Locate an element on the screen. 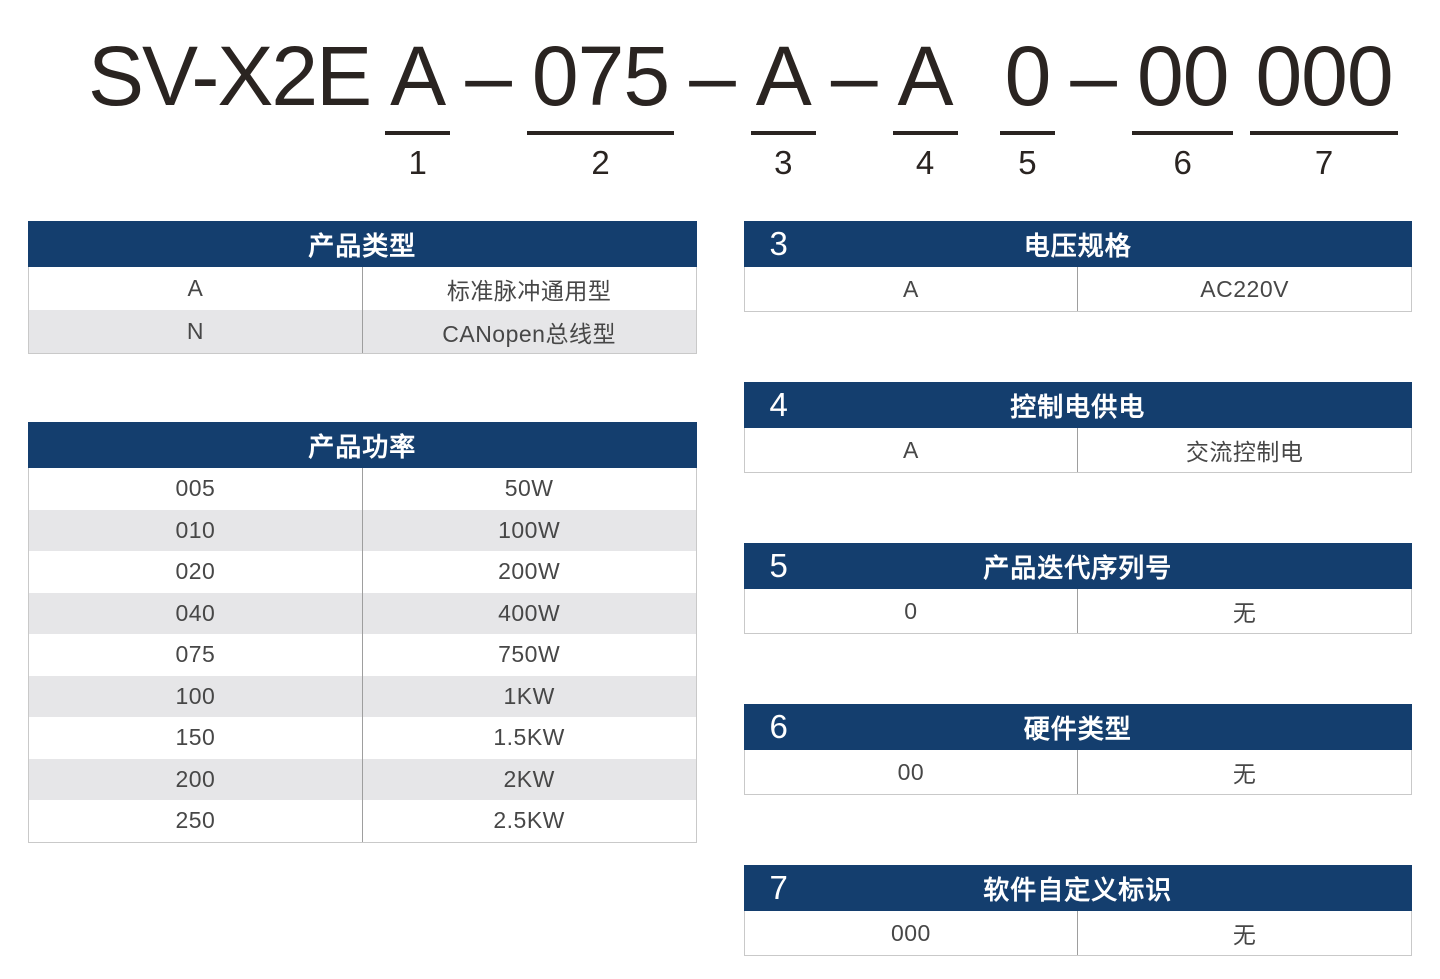  model-segment-2: 075 2 is located at coordinates (600, 105).